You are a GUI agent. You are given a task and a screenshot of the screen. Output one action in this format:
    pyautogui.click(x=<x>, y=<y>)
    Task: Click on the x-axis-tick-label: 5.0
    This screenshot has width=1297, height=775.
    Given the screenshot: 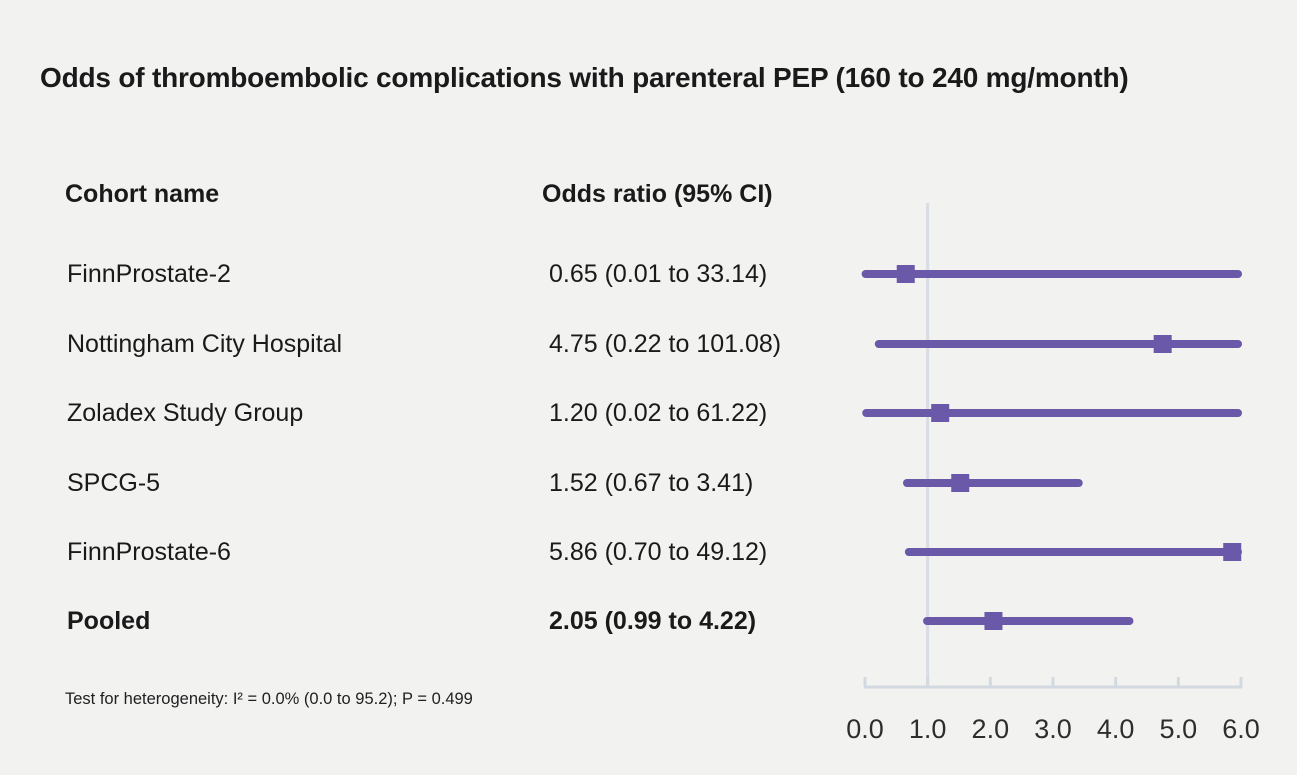 What is the action you would take?
    pyautogui.click(x=1179, y=729)
    